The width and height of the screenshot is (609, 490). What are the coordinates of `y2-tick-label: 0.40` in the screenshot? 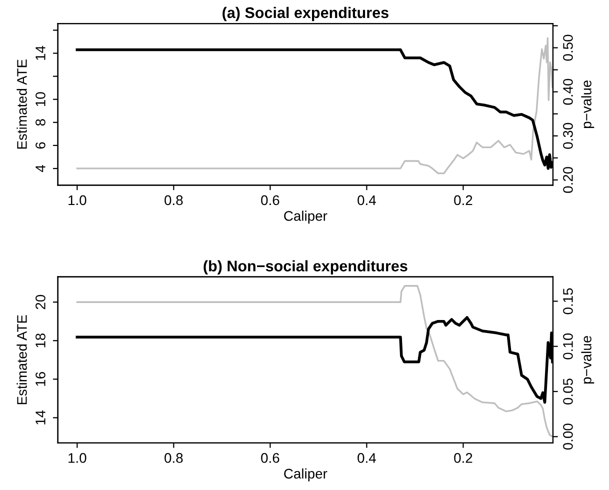 It's located at (568, 91).